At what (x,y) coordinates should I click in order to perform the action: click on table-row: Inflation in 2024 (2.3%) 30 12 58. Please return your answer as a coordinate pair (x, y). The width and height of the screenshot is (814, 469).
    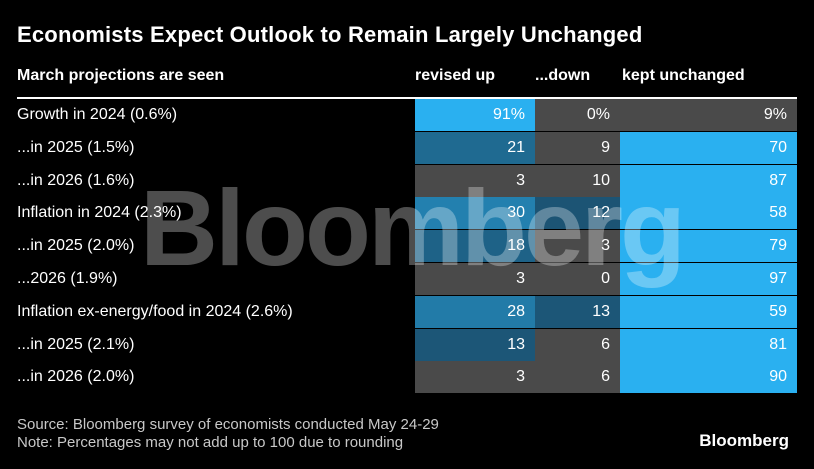
    Looking at the image, I should click on (407, 213).